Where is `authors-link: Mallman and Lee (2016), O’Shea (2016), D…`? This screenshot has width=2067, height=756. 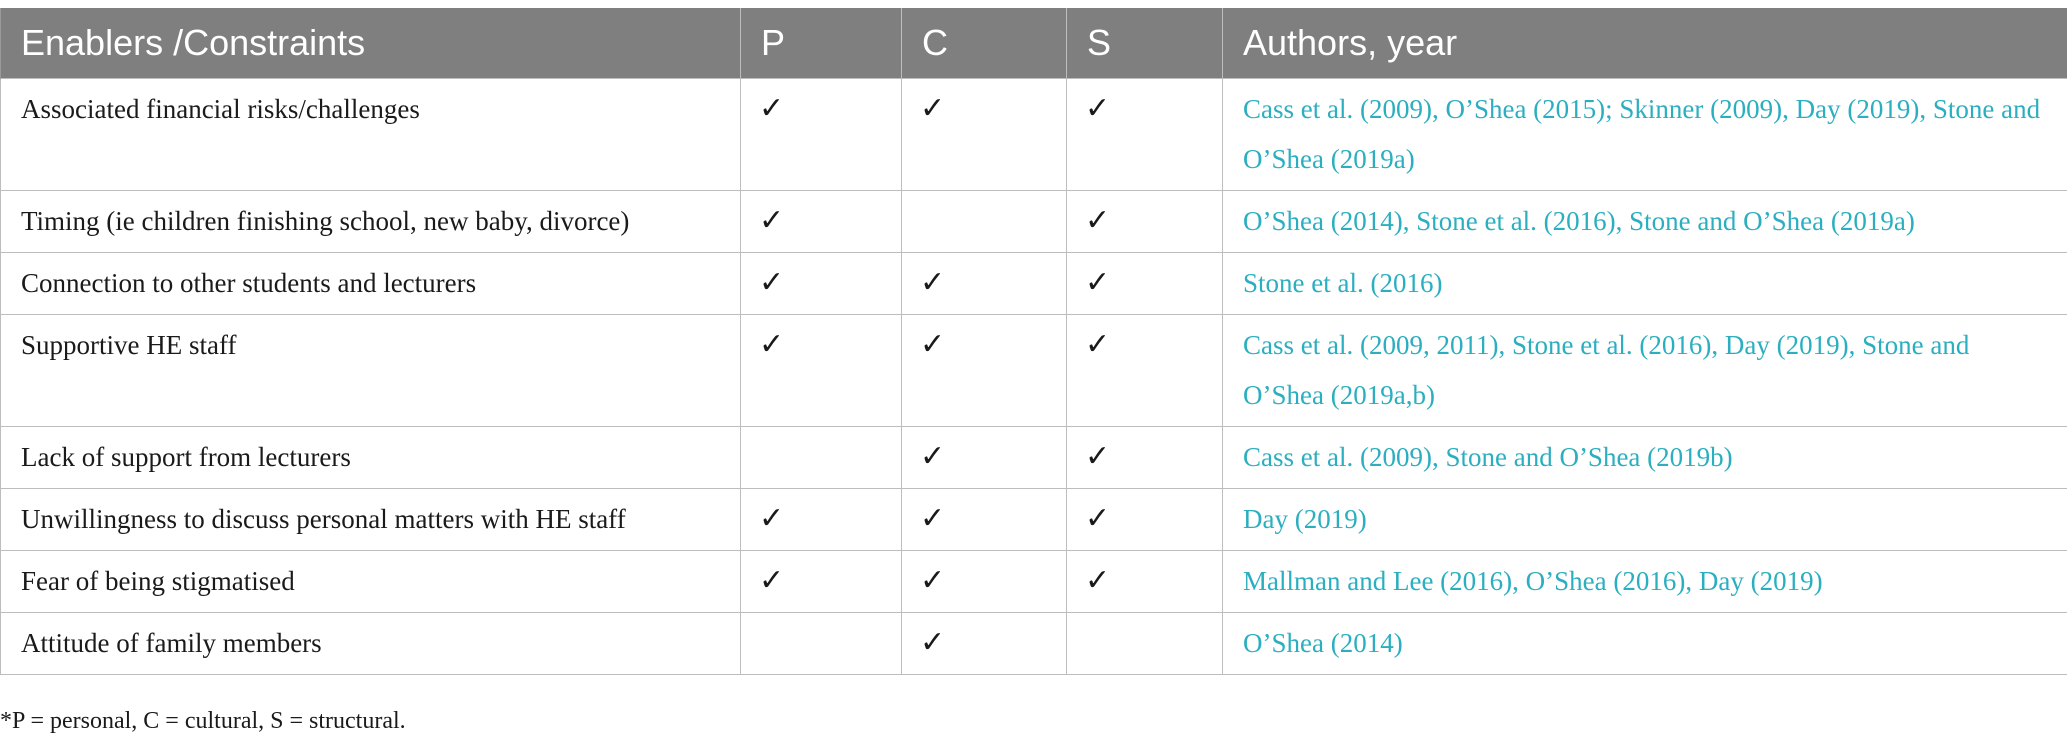 authors-link: Mallman and Lee (2016), O’Shea (2016), D… is located at coordinates (1644, 581).